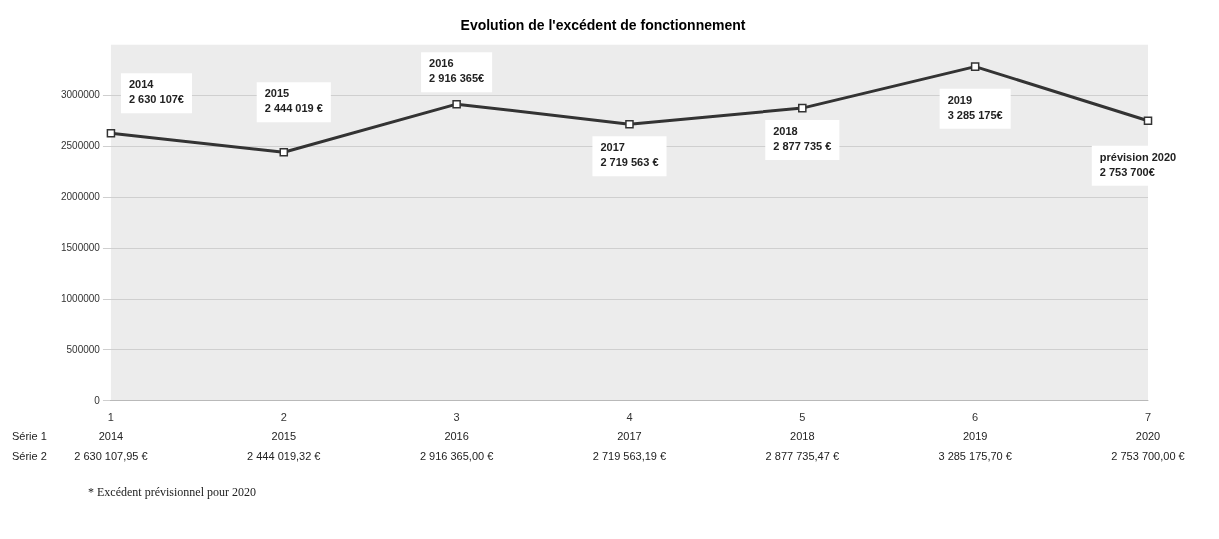 This screenshot has height=539, width=1219. What do you see at coordinates (1148, 455) in the screenshot?
I see `text: 2 753 700,00 €` at bounding box center [1148, 455].